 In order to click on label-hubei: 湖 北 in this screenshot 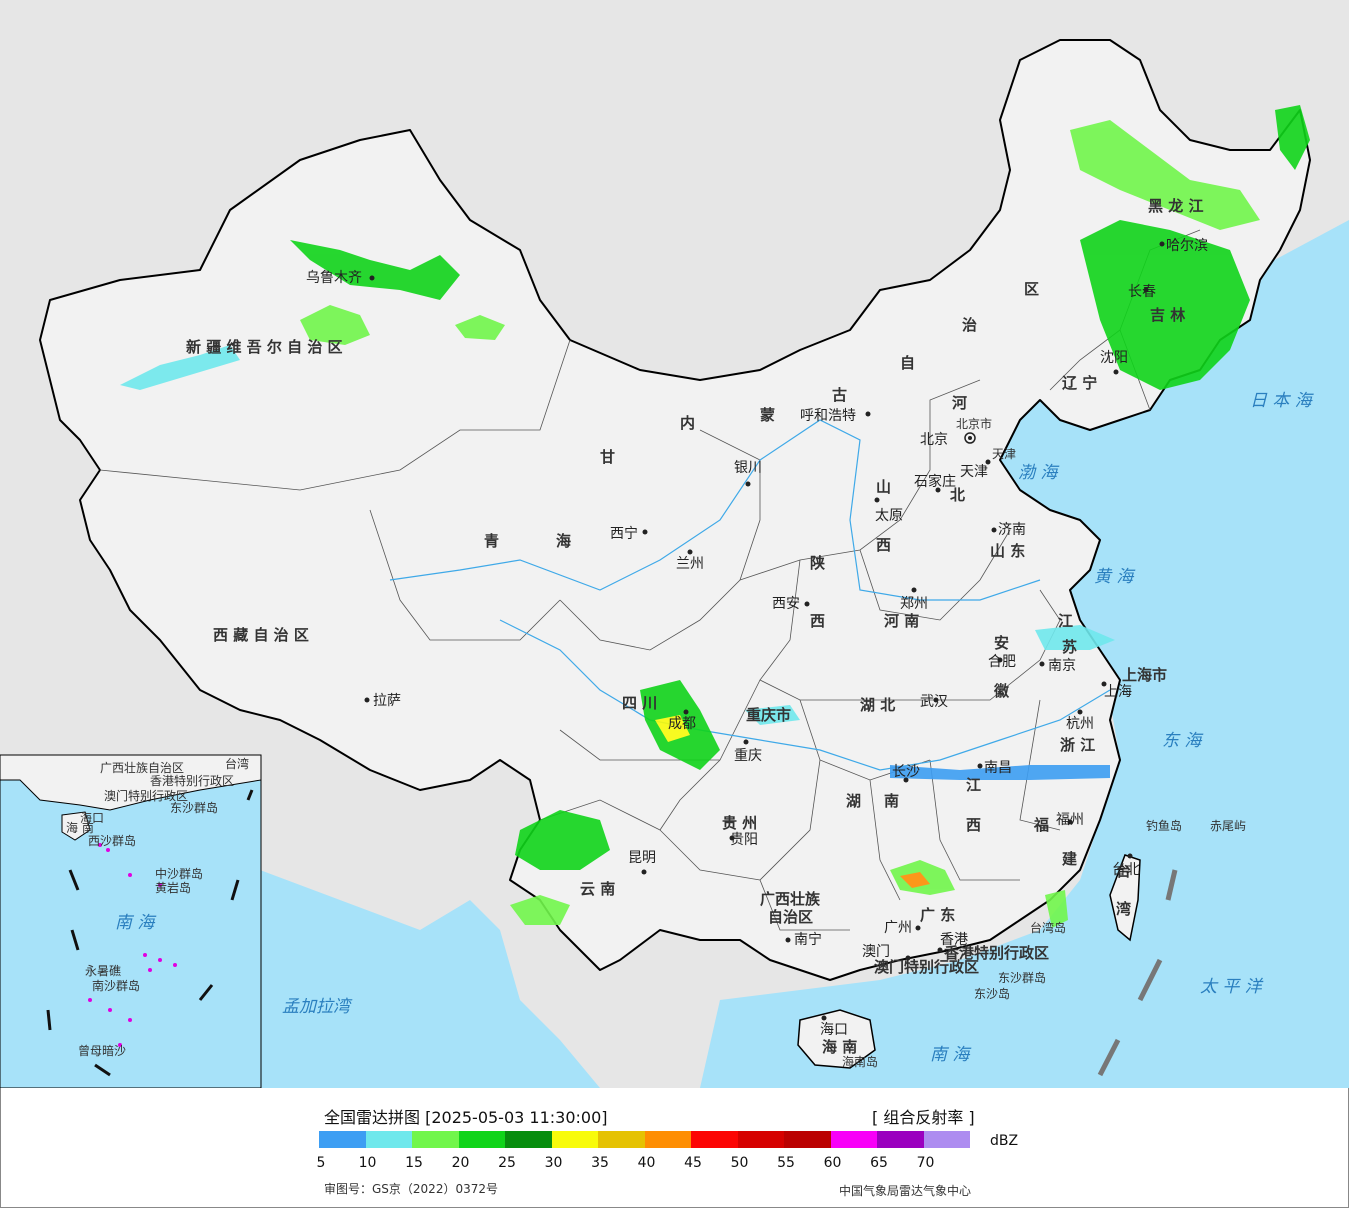, I will do `click(877, 705)`.